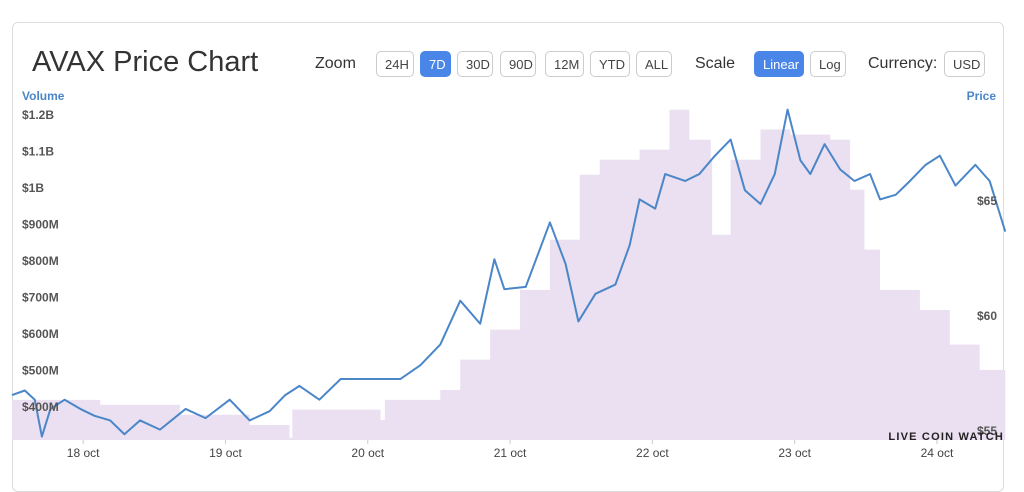 This screenshot has height=492, width=1024. I want to click on x-tick-label: 20 oct, so click(367, 453).